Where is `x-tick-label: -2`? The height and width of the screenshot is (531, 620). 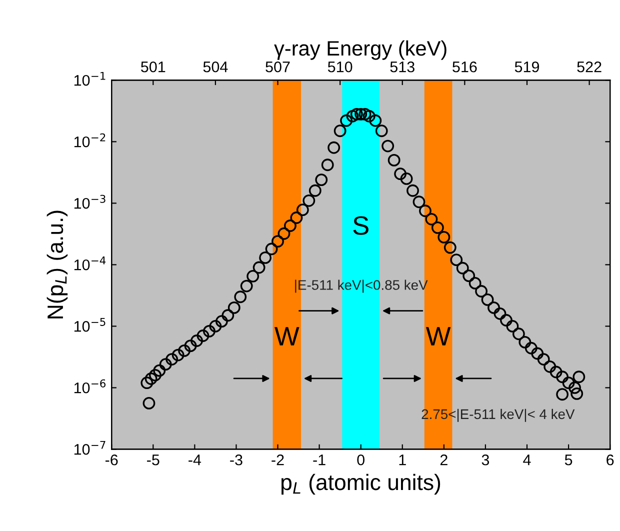 x-tick-label: -2 is located at coordinates (278, 460).